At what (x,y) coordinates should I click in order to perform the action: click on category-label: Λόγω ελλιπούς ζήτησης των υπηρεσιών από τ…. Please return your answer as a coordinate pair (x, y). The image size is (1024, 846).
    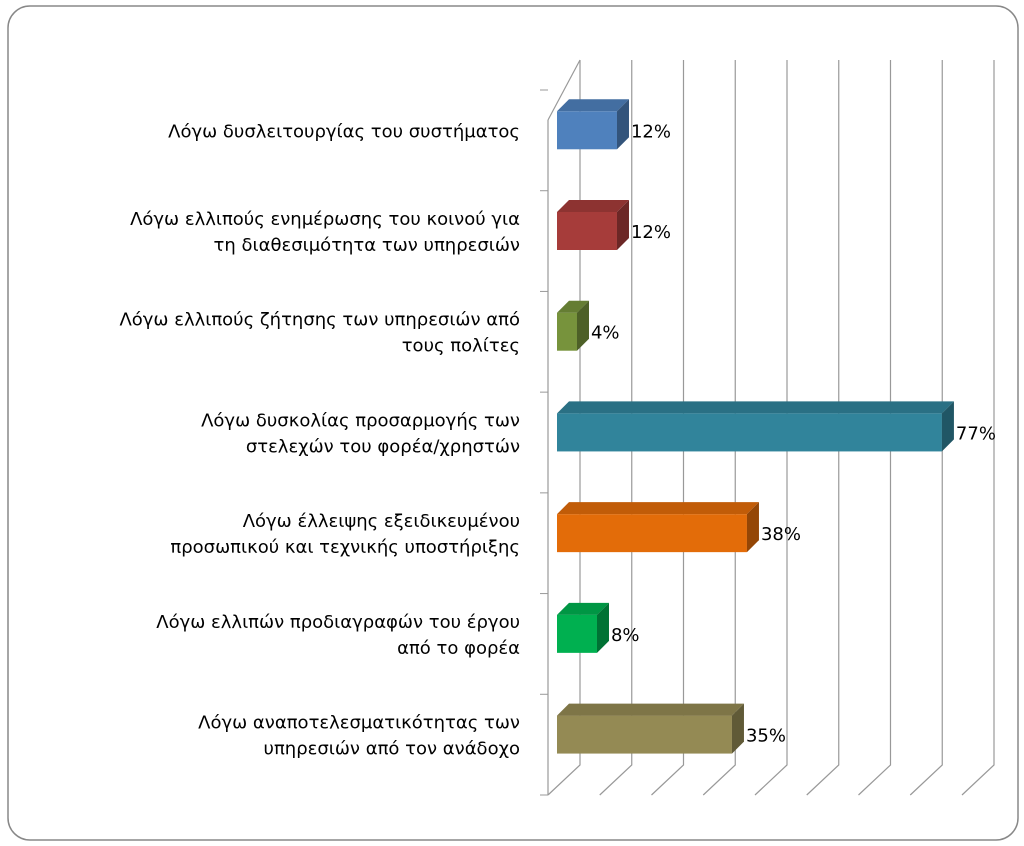
    Looking at the image, I should click on (319, 333).